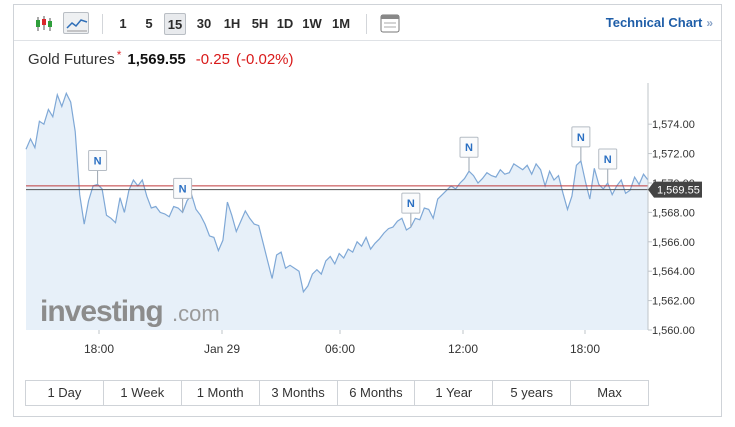  Describe the element at coordinates (119, 55) in the screenshot. I see `delayed-marker-icon: *` at that location.